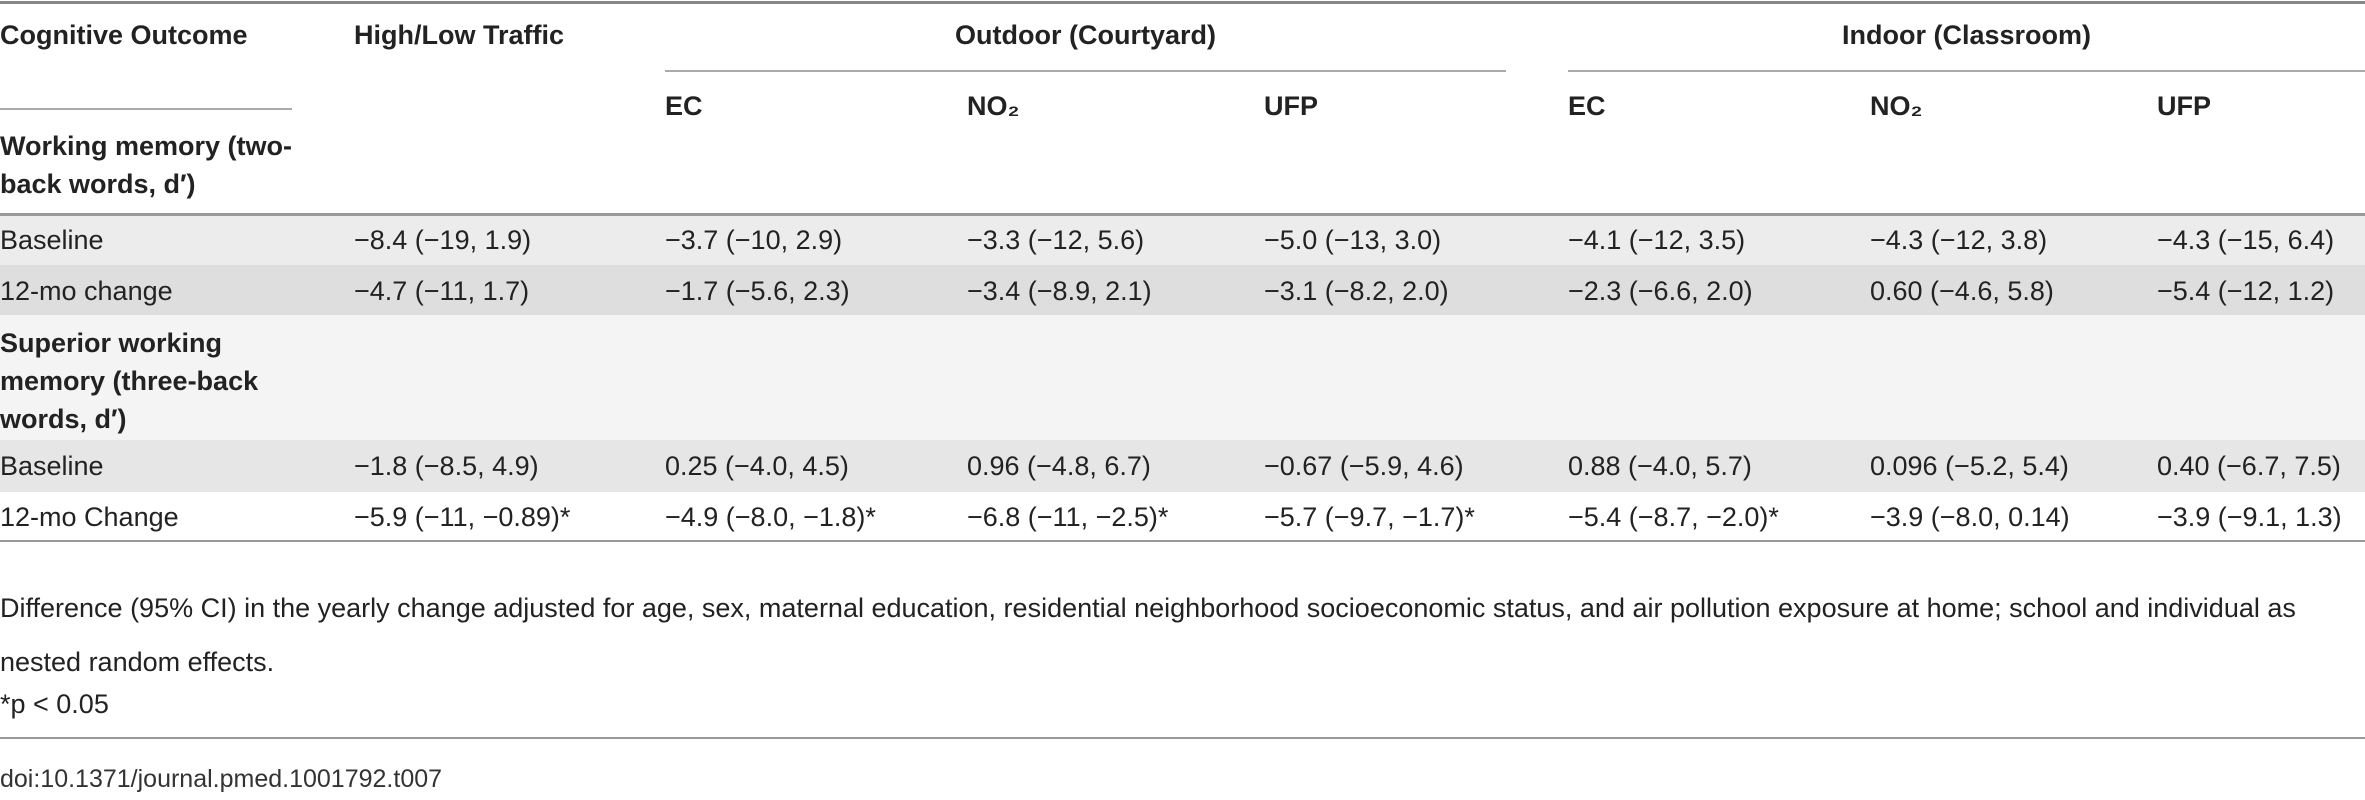  I want to click on cell: −6.8 (−11, −2.5)*, so click(1068, 517).